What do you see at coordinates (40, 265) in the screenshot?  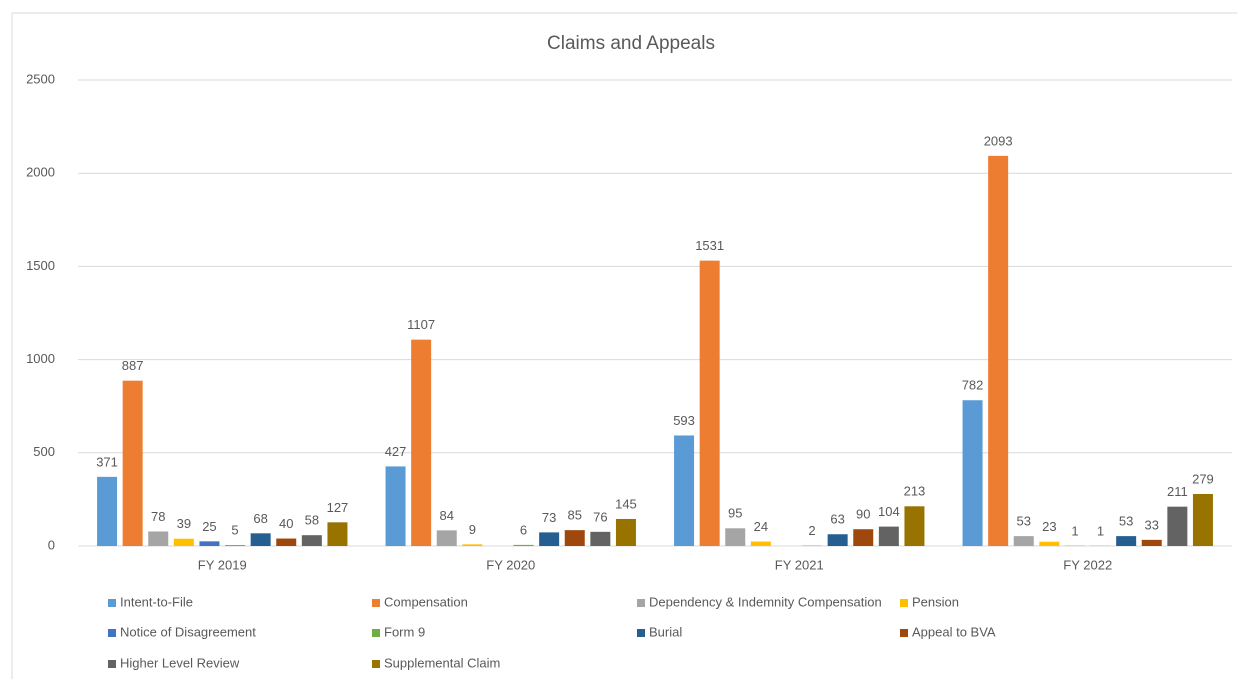 I see `y-tick-label: 1500` at bounding box center [40, 265].